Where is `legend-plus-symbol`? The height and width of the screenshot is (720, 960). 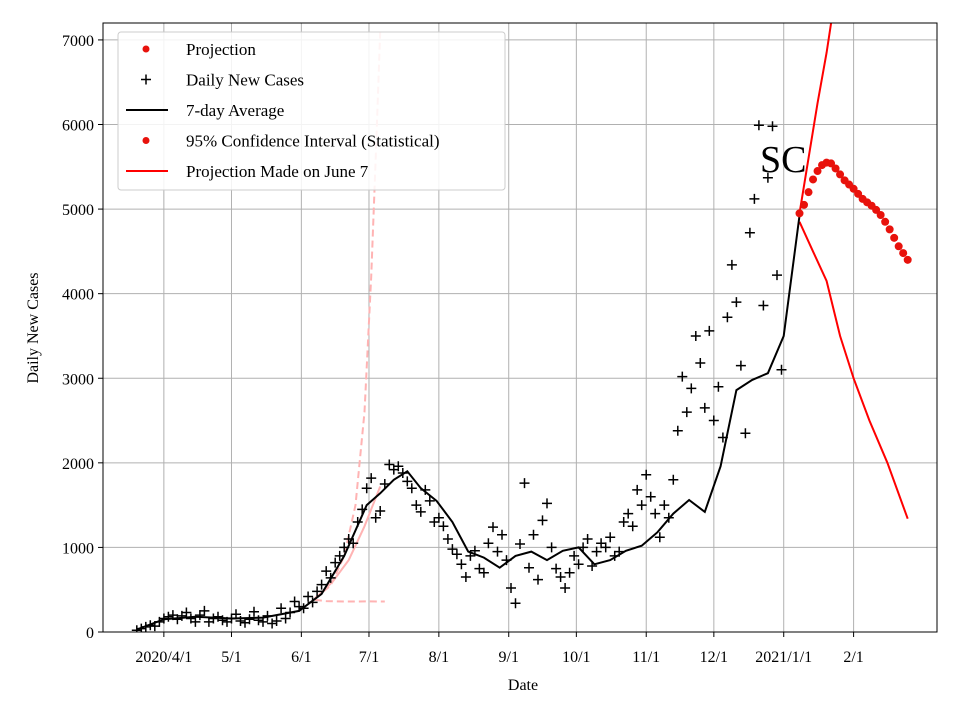
legend-plus-symbol is located at coordinates (146, 79).